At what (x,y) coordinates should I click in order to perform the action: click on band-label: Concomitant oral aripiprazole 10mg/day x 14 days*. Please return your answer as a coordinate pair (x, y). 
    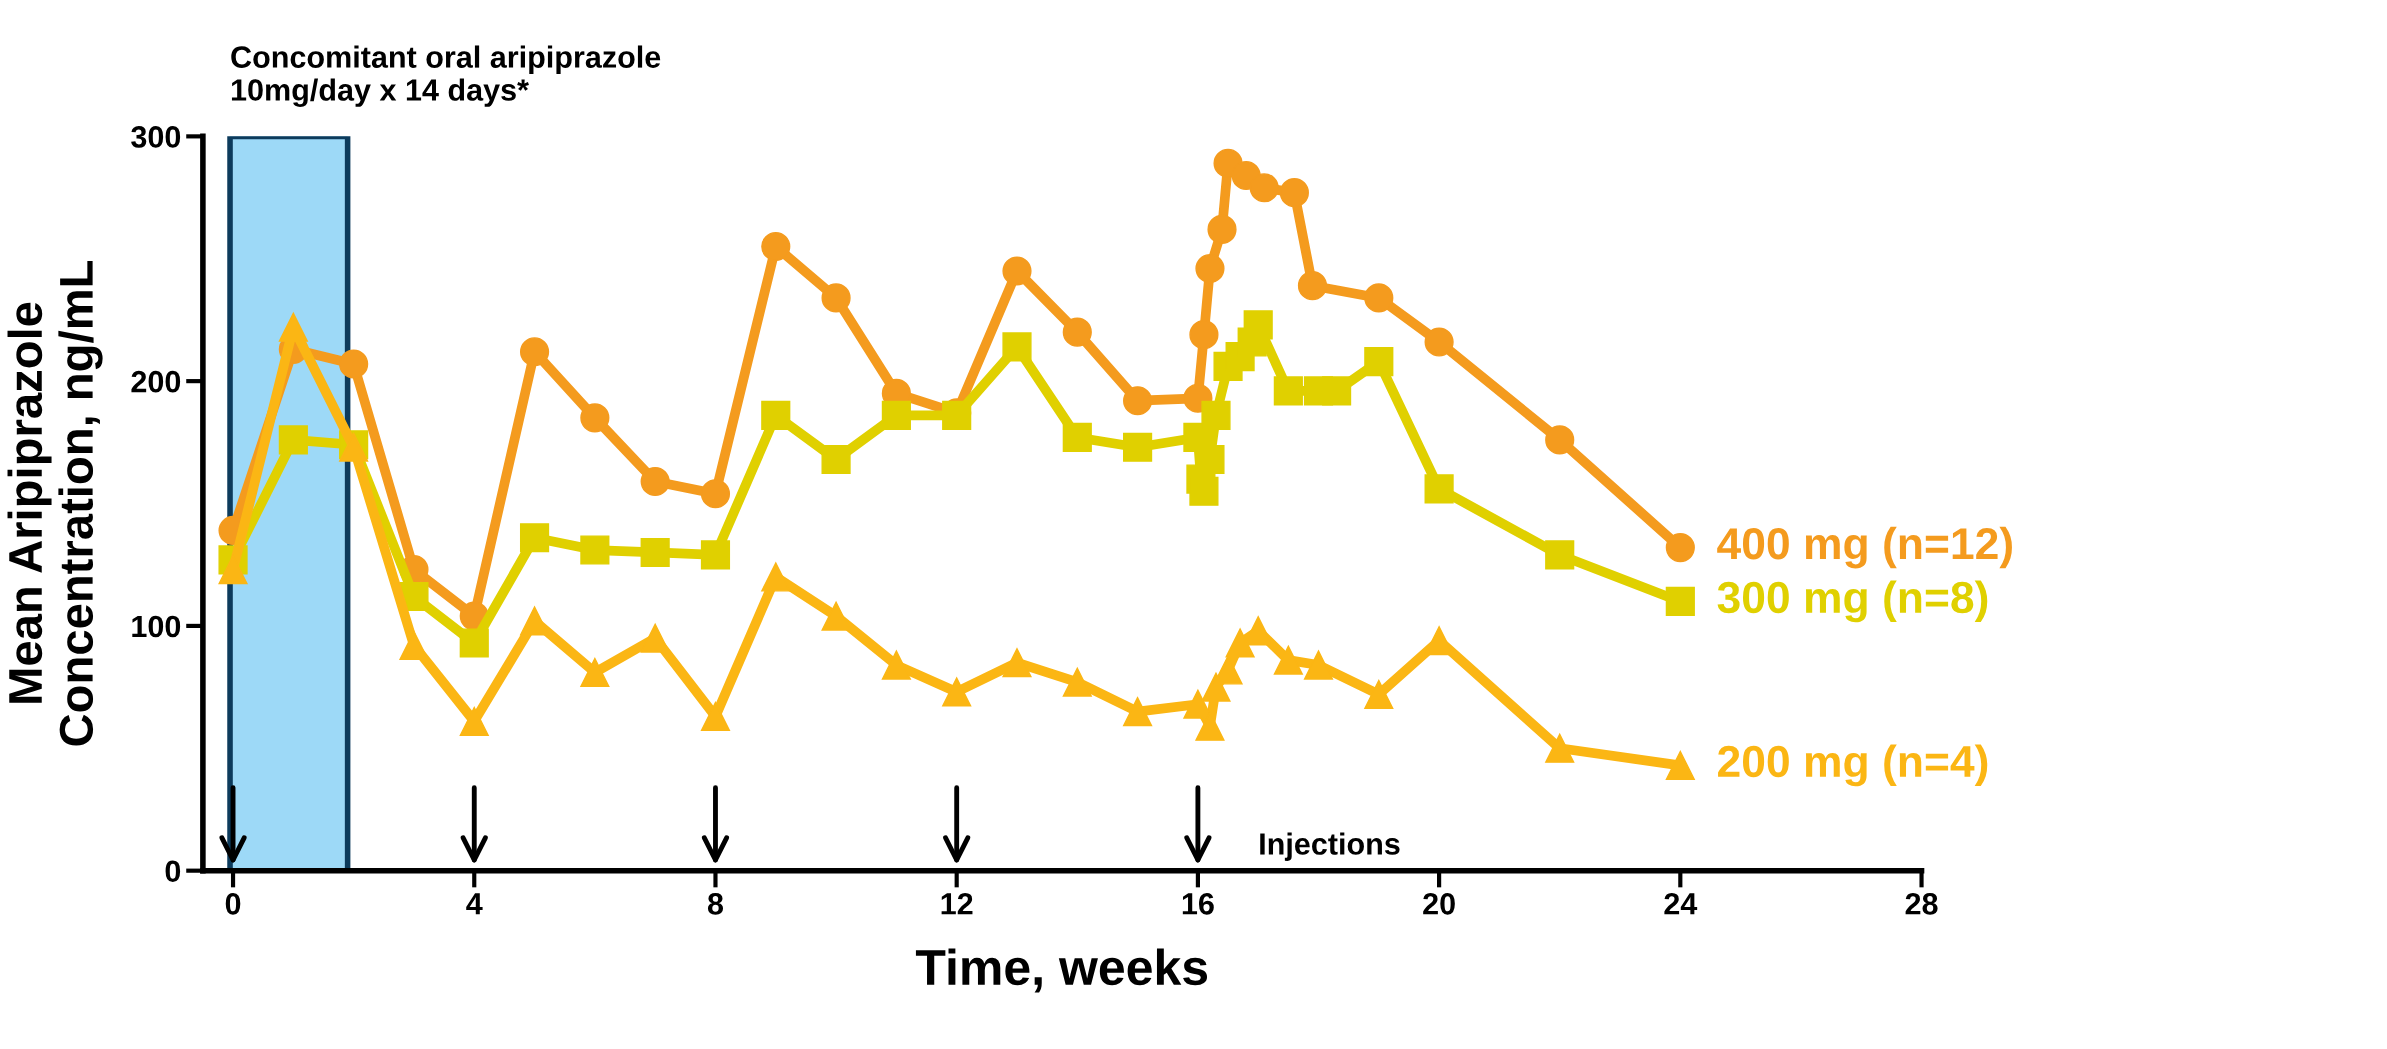
    Looking at the image, I should click on (446, 76).